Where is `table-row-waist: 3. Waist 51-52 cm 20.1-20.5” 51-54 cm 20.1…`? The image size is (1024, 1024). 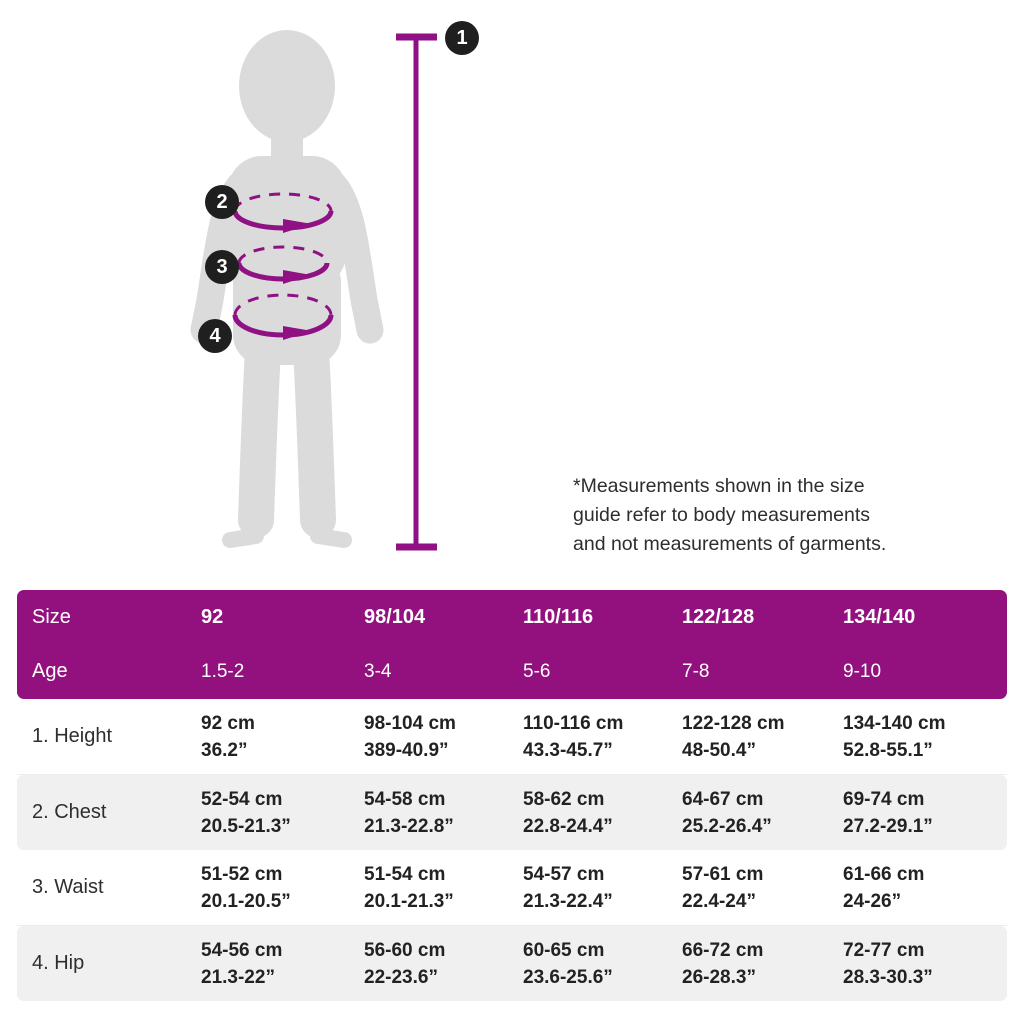 table-row-waist: 3. Waist 51-52 cm 20.1-20.5” 51-54 cm 20.1… is located at coordinates (512, 888).